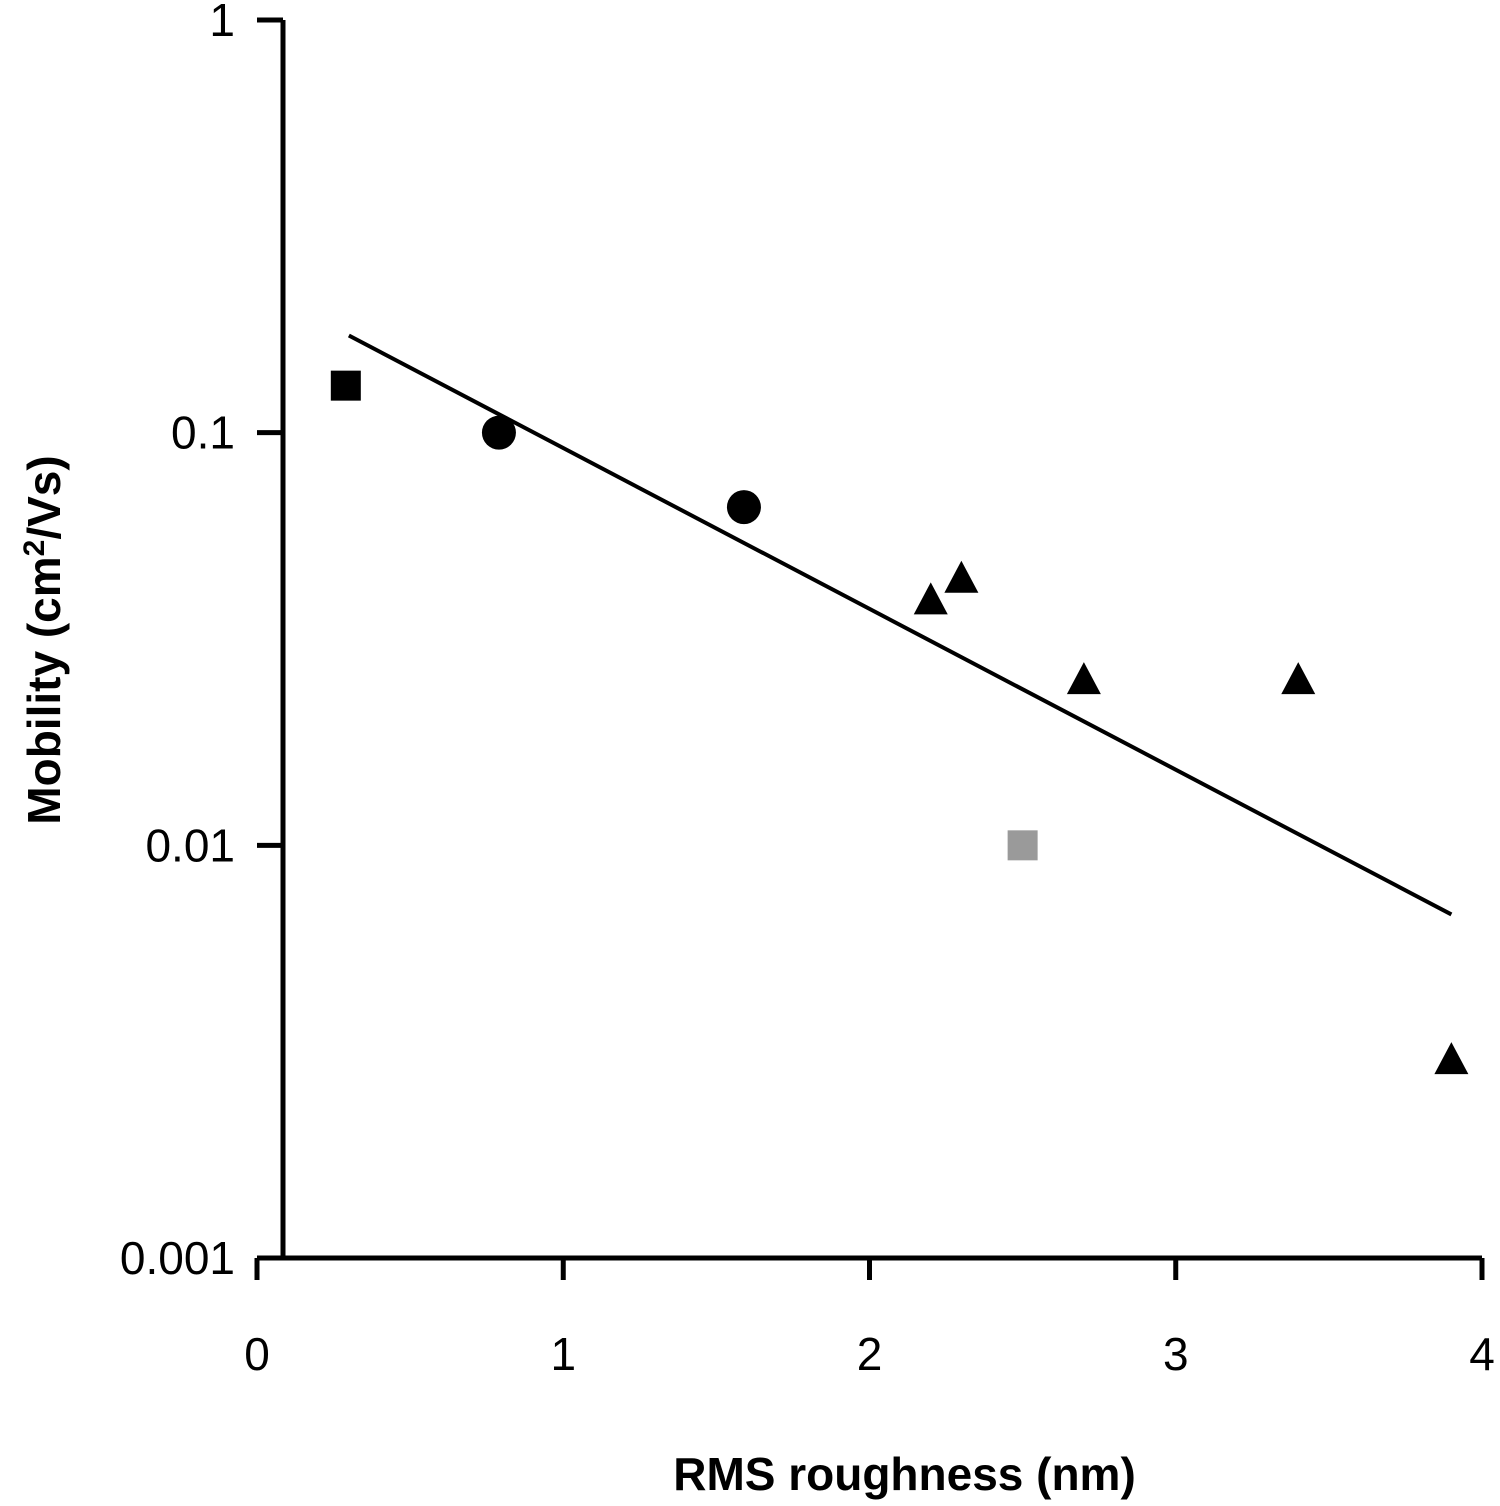 This screenshot has width=1500, height=1506. I want to click on y-tick-label: 0.01, so click(190, 845).